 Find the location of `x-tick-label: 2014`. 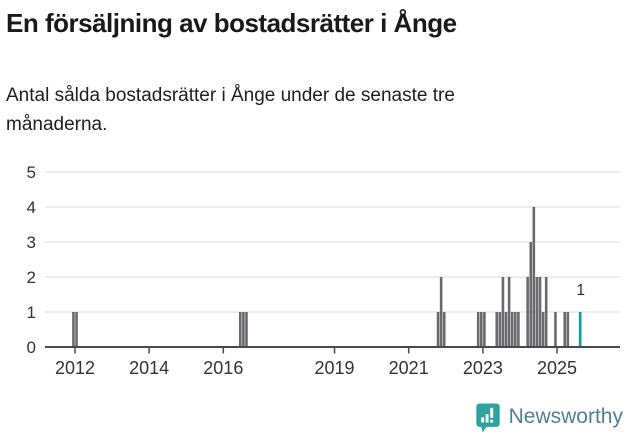

x-tick-label: 2014 is located at coordinates (149, 368).